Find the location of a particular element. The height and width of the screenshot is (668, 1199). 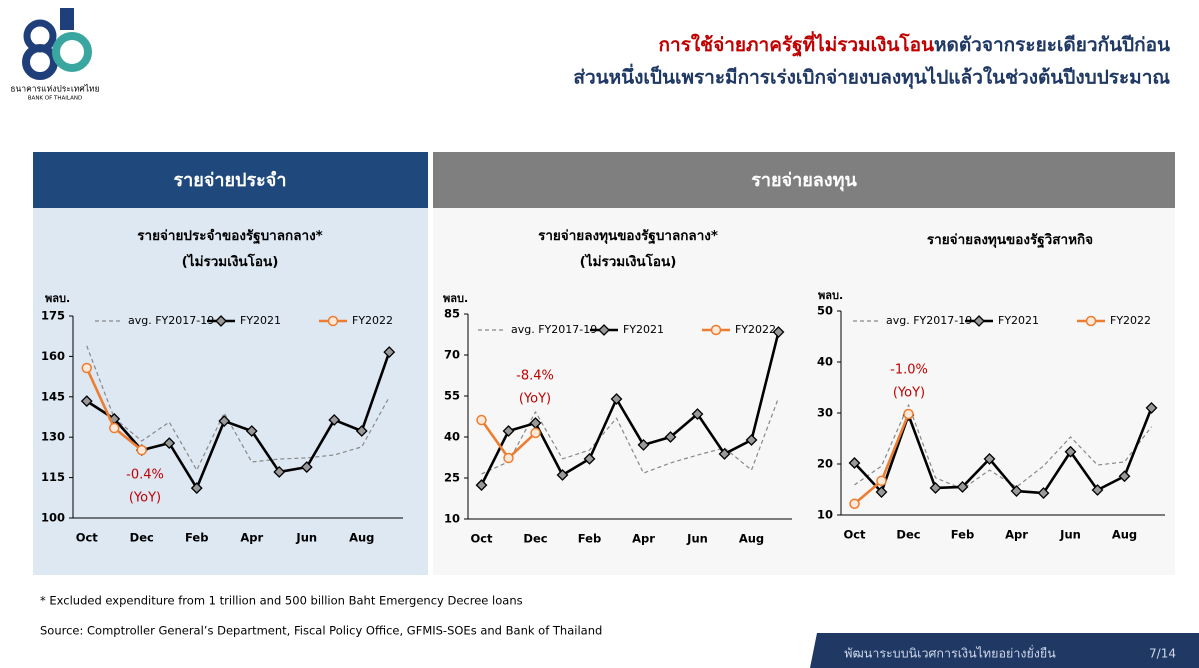

annotation: -8.4% is located at coordinates (535, 376).